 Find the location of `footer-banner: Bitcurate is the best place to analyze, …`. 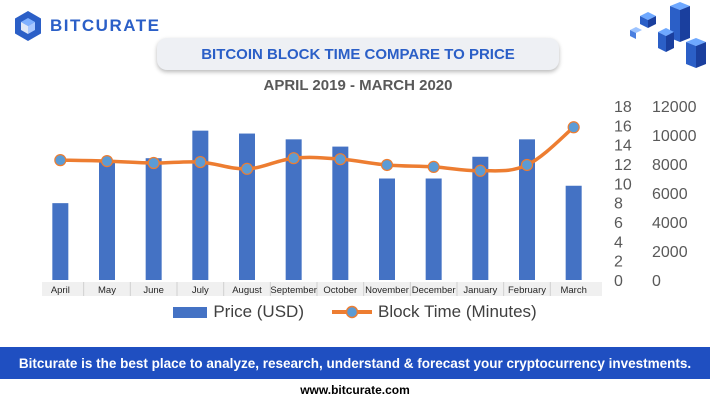

footer-banner: Bitcurate is the best place to analyze, … is located at coordinates (355, 363).